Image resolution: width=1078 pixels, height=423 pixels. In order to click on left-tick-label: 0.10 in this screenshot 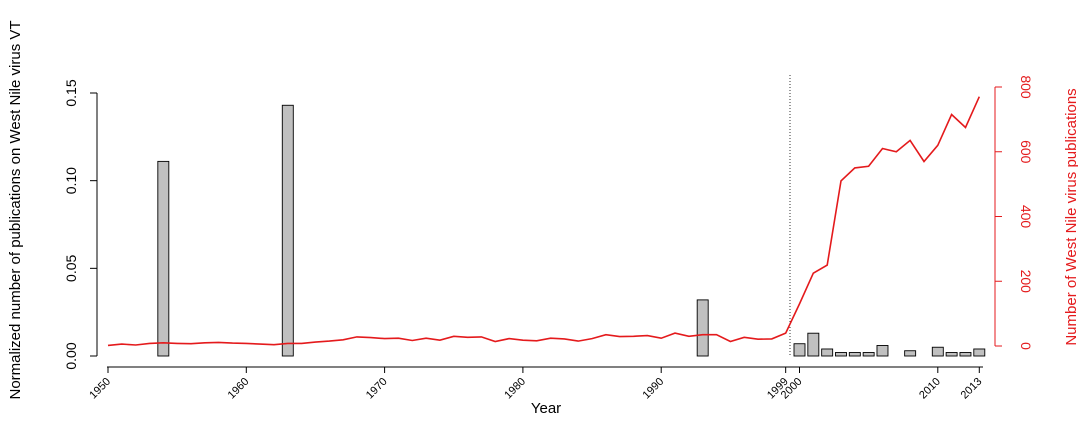, I will do `click(71, 180)`.